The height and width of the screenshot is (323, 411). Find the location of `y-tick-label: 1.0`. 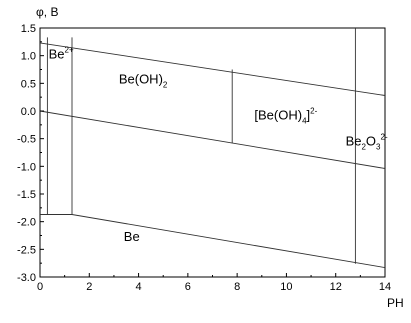

y-tick-label: 1.0 is located at coordinates (28, 57).